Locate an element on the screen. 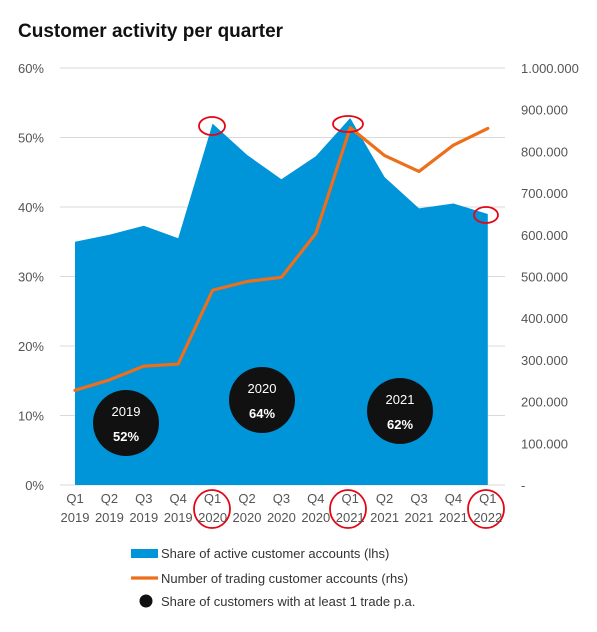  right-tick-label: 900.000 is located at coordinates (544, 110).